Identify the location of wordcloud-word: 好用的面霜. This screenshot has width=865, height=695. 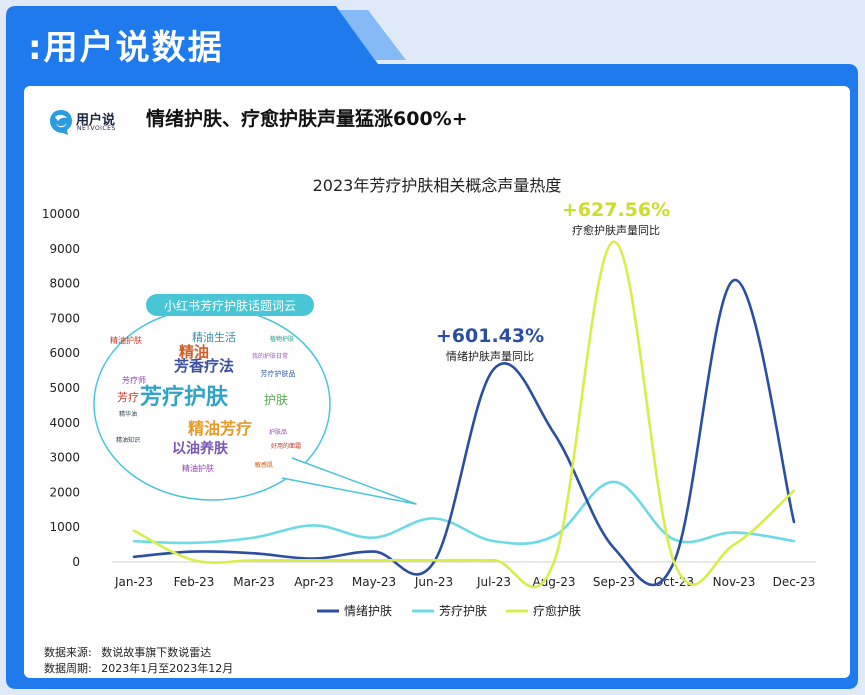
(286, 446).